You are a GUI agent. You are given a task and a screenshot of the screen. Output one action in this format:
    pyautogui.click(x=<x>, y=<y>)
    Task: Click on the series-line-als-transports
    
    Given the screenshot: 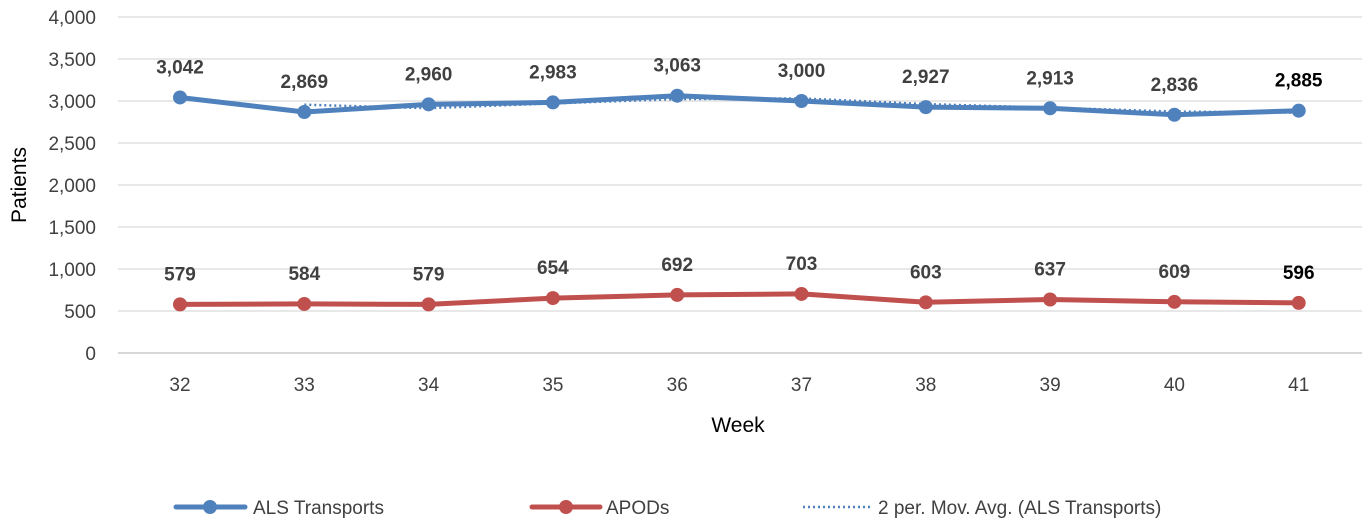 What is the action you would take?
    pyautogui.click(x=739, y=105)
    